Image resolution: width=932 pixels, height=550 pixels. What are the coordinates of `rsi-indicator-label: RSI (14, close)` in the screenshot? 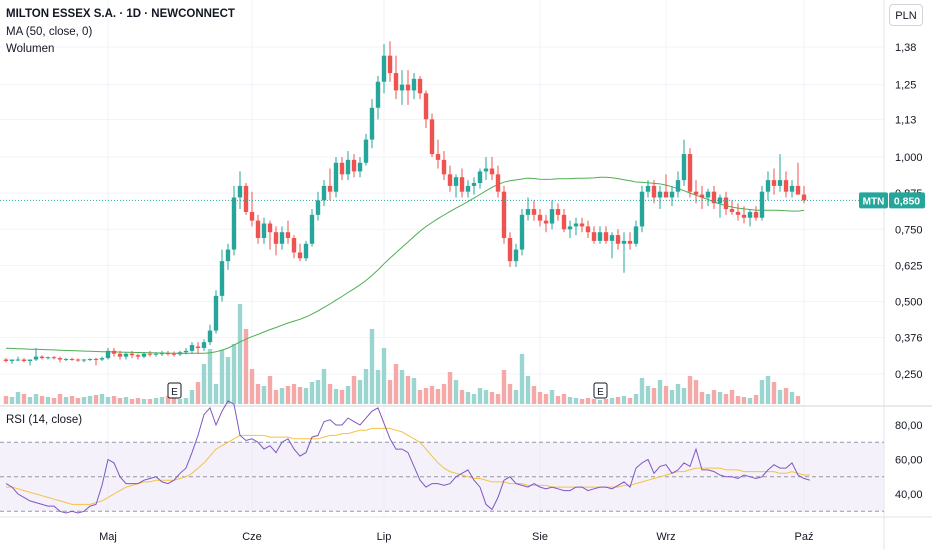 It's located at (44, 420).